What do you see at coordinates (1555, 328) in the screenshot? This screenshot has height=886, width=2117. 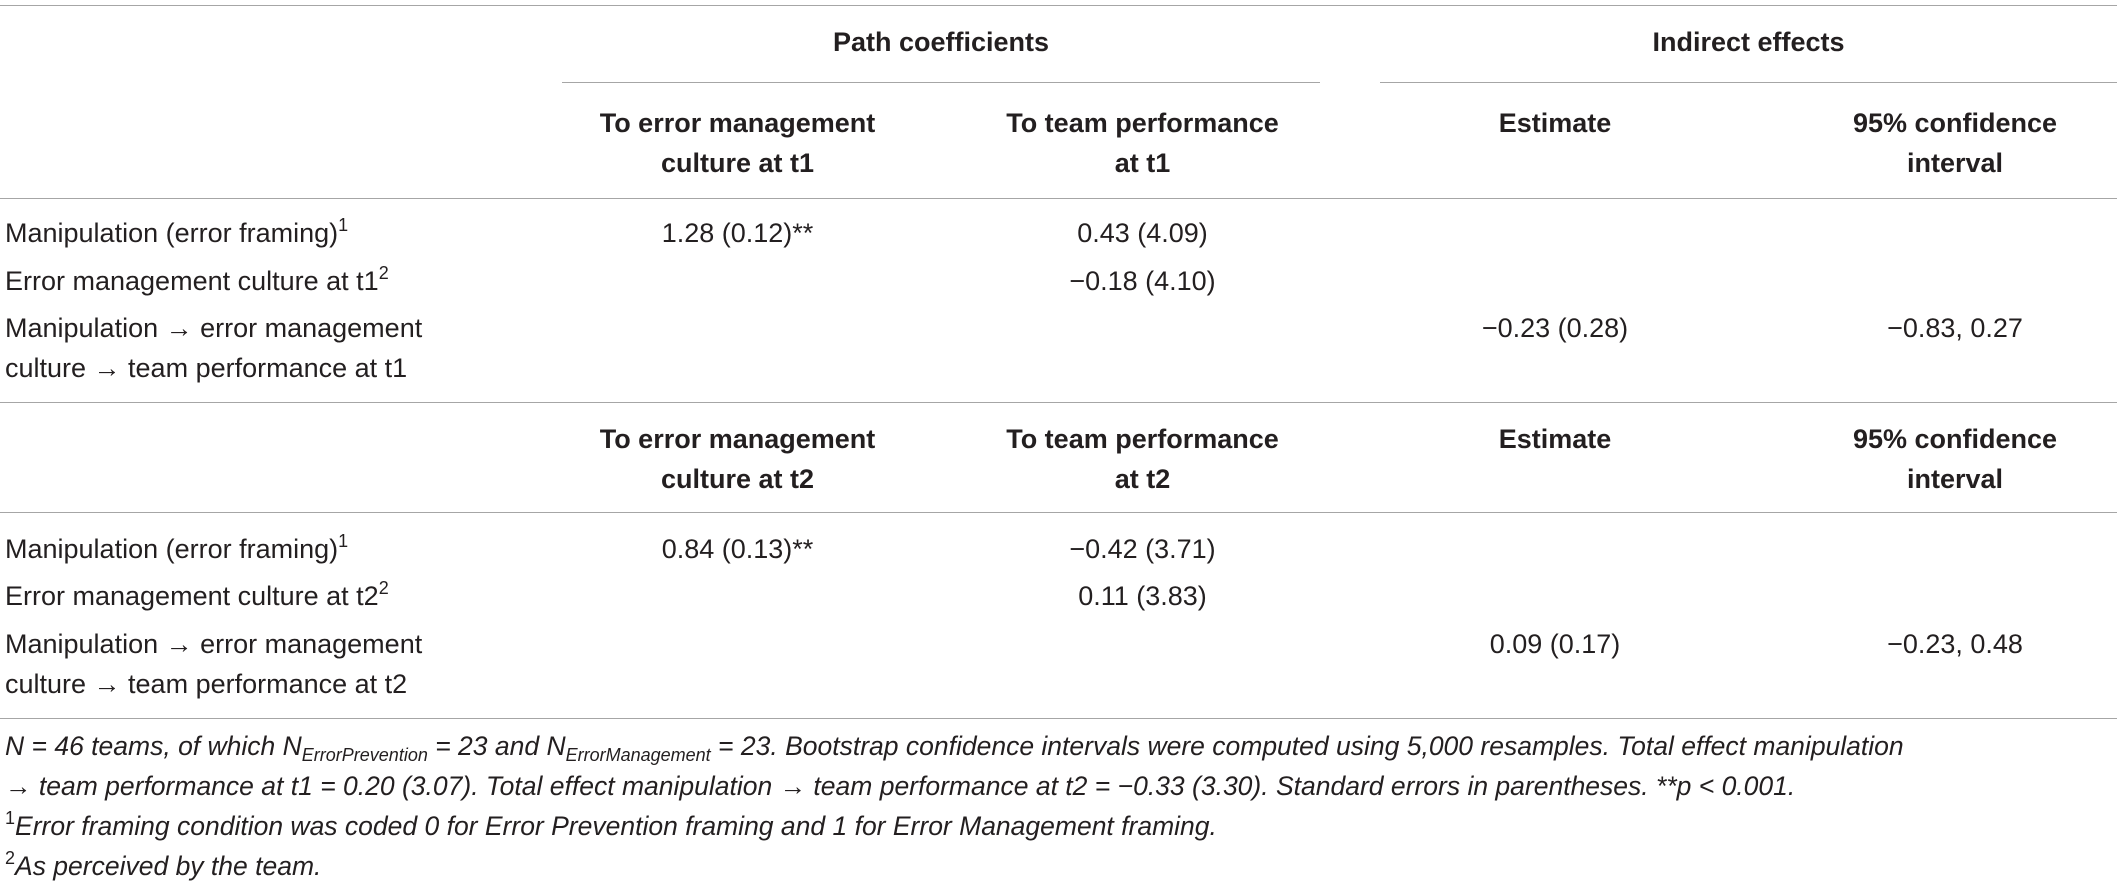 I see `cell-value: −0.23 (0.28)` at bounding box center [1555, 328].